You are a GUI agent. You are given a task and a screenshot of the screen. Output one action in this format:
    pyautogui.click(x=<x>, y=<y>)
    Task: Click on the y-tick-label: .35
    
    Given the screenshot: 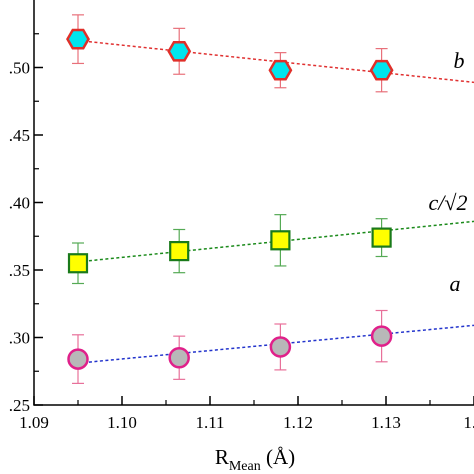 What is the action you would take?
    pyautogui.click(x=19, y=270)
    